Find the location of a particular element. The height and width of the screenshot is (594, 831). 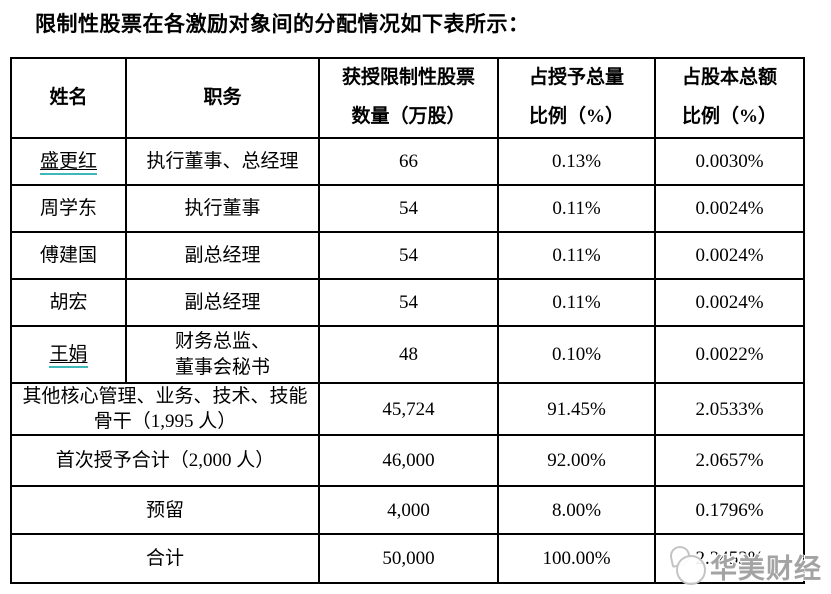

table-row: 预留 4,000 8.00% 0.1796% is located at coordinates (407, 510).